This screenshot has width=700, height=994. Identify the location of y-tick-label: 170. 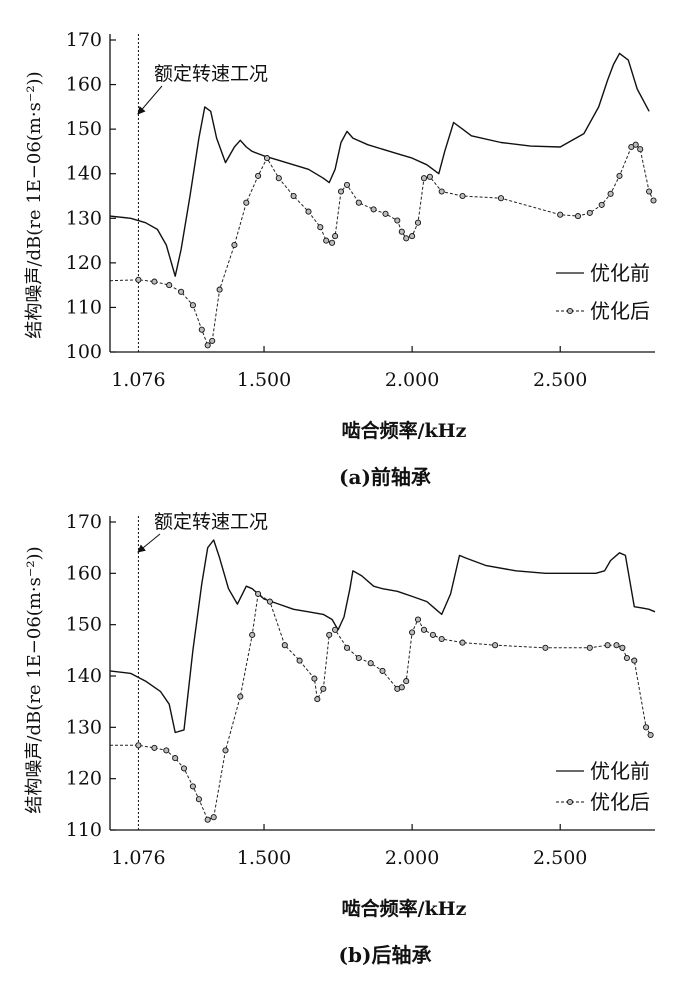
(84, 40).